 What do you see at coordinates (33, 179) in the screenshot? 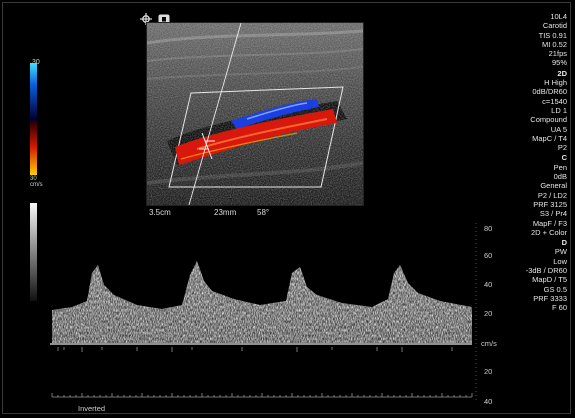
I see `colorbar-min-value: 30` at bounding box center [33, 179].